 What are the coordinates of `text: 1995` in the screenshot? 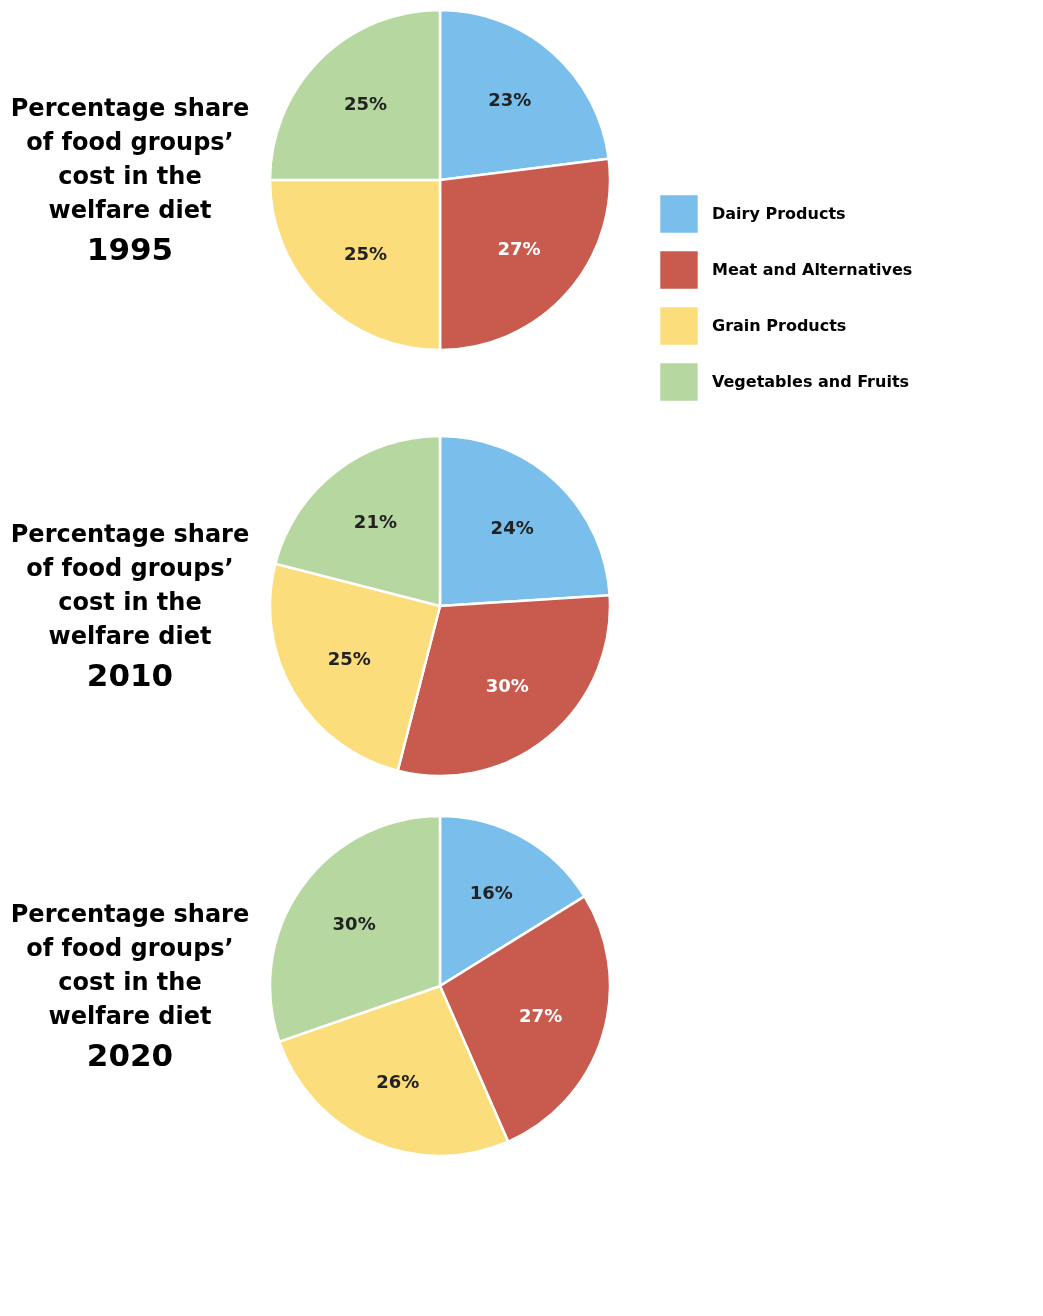 It's located at (130, 249).